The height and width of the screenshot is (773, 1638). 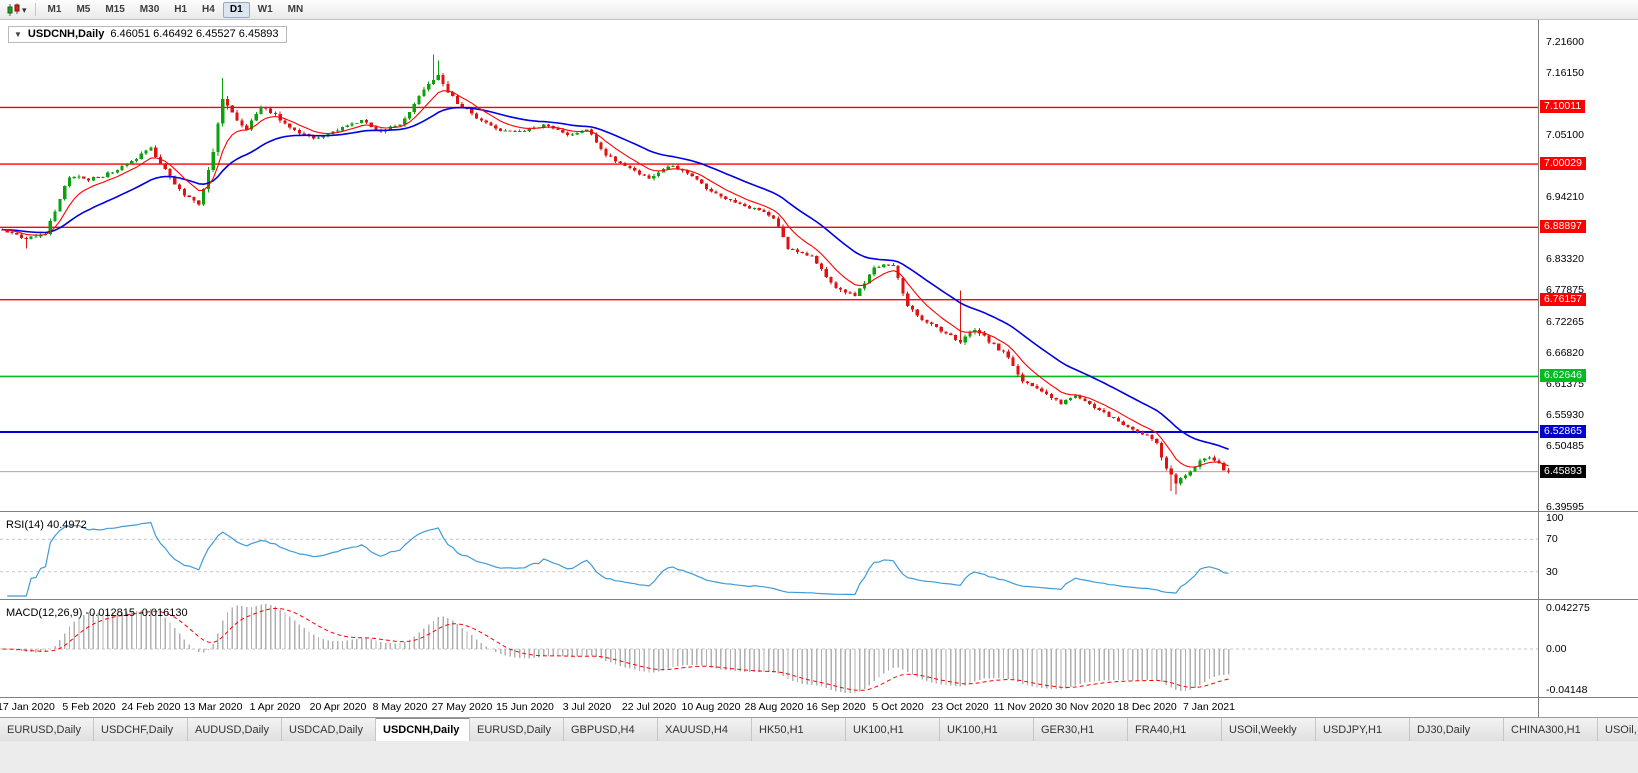 I want to click on time-axis-label: 8 May 2020, so click(x=400, y=707).